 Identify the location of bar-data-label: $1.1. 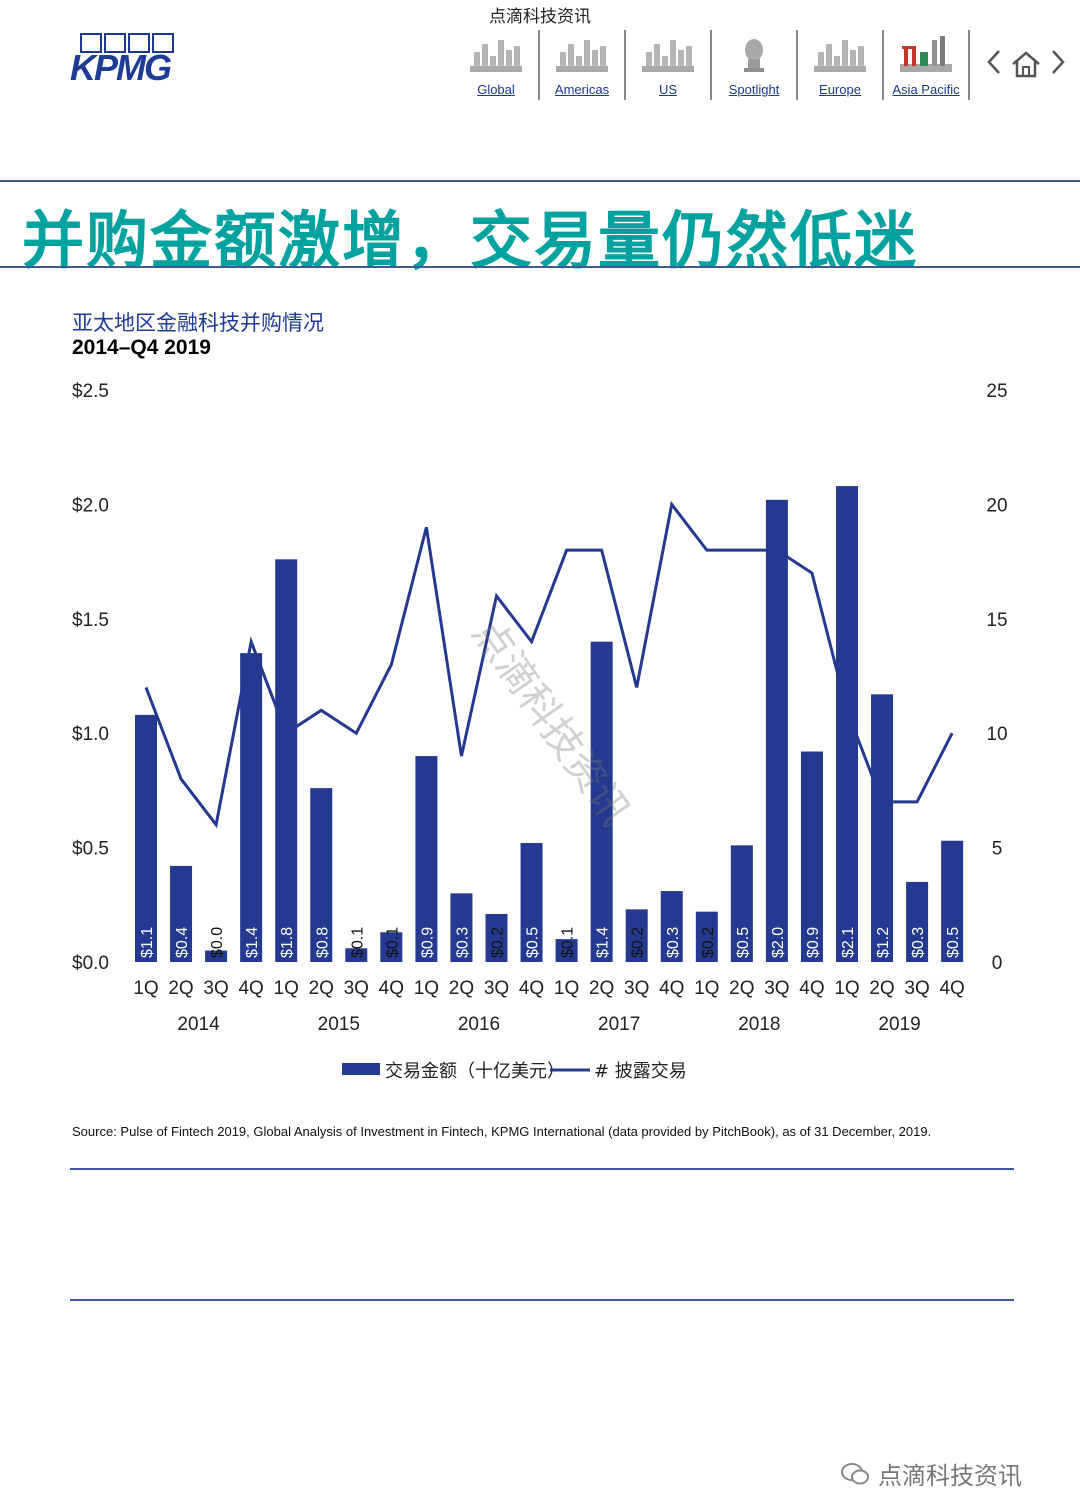
(147, 942).